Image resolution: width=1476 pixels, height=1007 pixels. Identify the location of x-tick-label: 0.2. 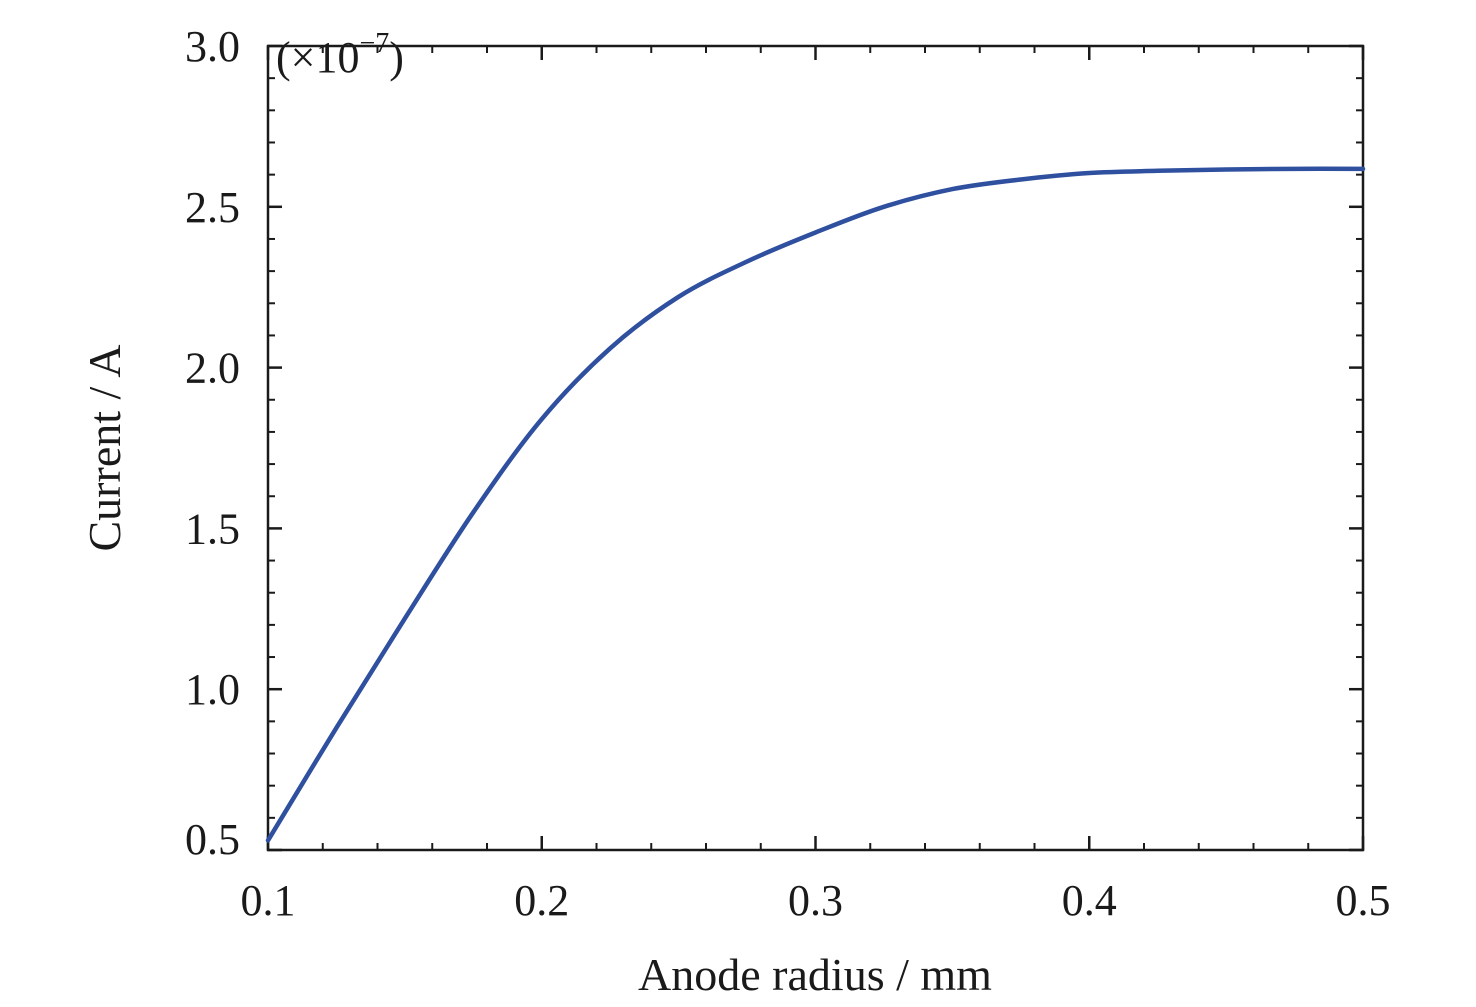
(541, 900).